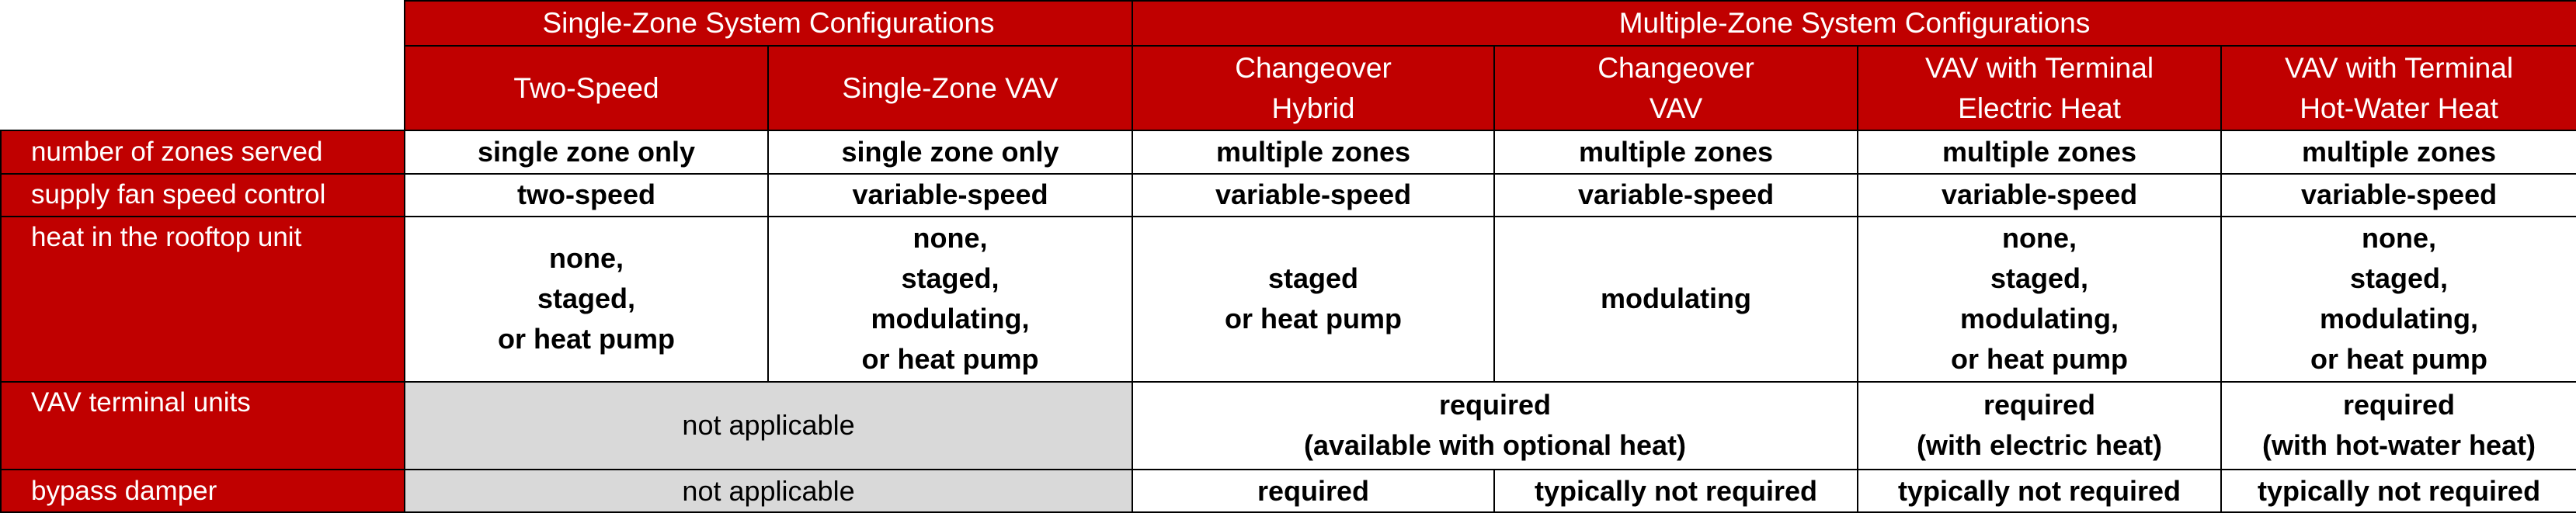  Describe the element at coordinates (2398, 88) in the screenshot. I see `col-header-vav-hot-water-heat: VAV with Terminal Hot-Water Heat` at that location.